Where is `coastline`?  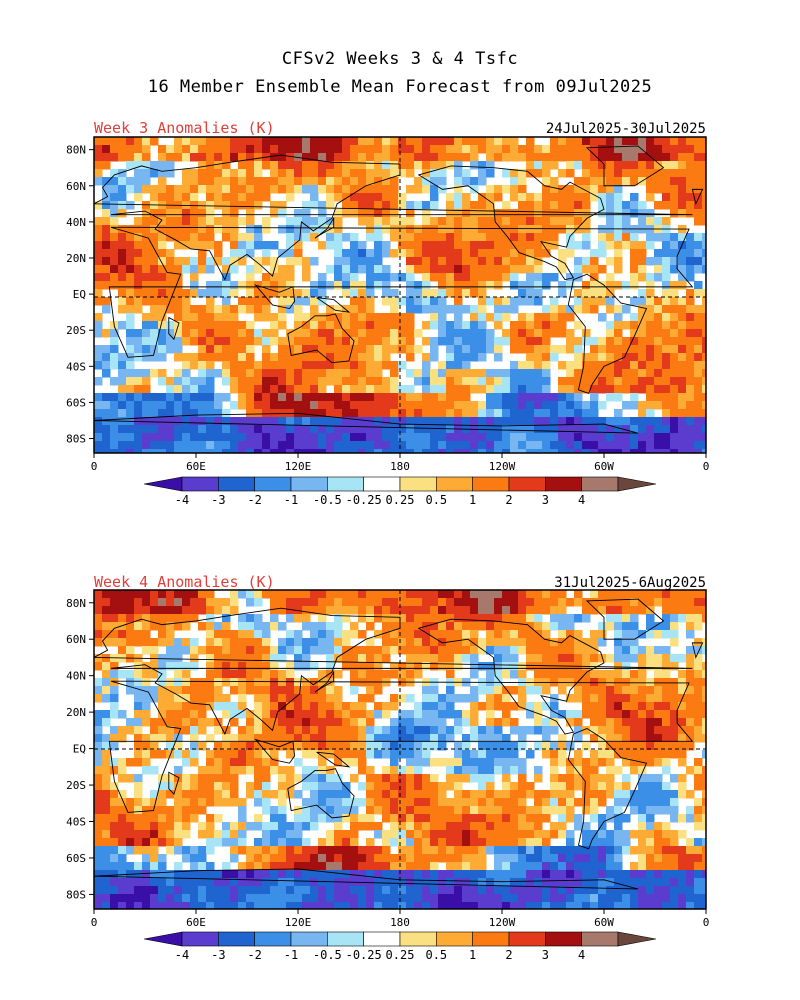
coastline is located at coordinates (333, 305).